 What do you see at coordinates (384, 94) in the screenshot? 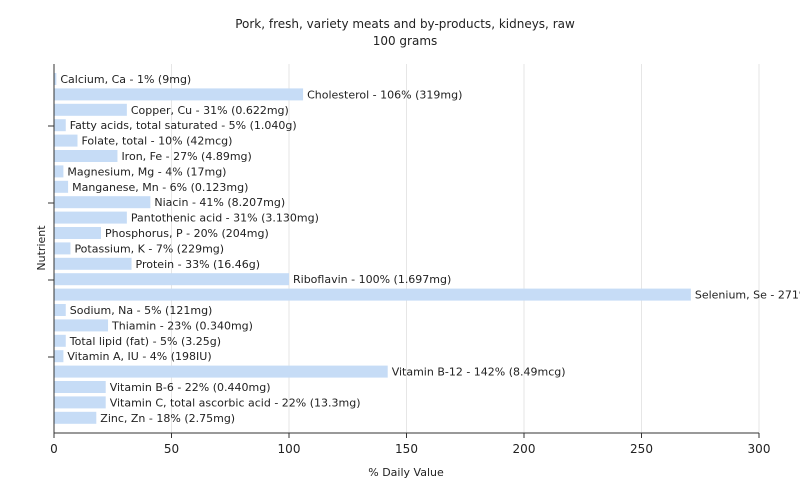
I see `bar-label: Cholesterol - 106% (319mg)` at bounding box center [384, 94].